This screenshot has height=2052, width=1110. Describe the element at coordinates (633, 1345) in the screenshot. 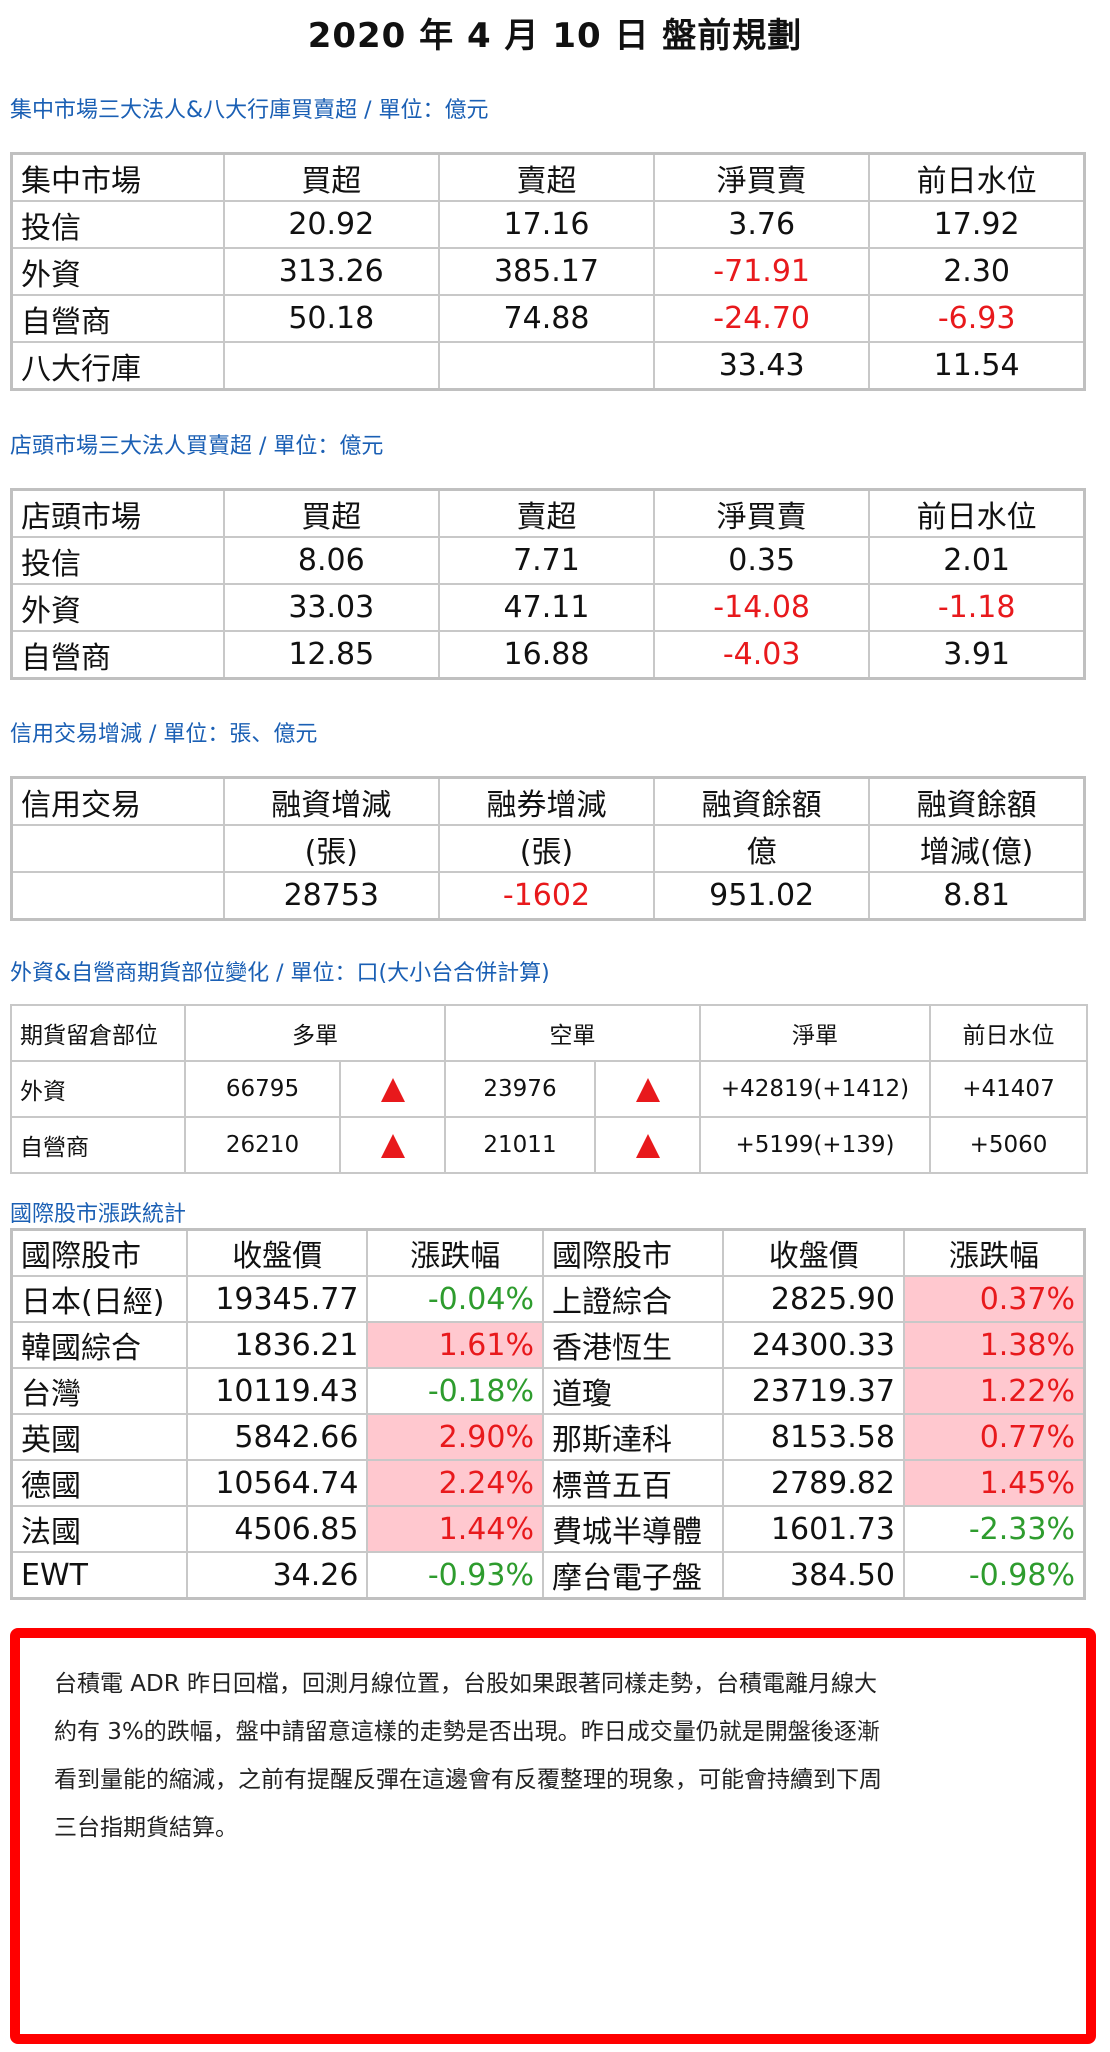

I see `market-name: 香港恆生` at that location.